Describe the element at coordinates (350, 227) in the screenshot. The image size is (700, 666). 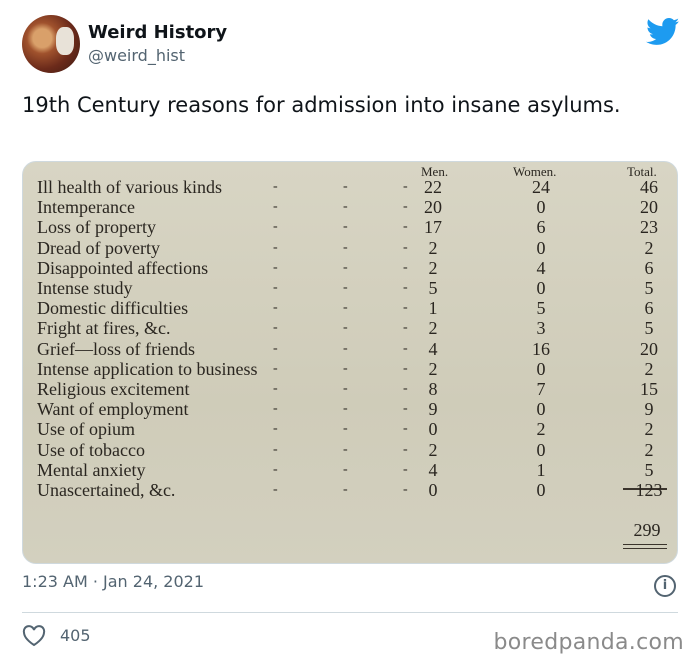
I see `table-row: Loss of property - - - 17 6 23` at that location.